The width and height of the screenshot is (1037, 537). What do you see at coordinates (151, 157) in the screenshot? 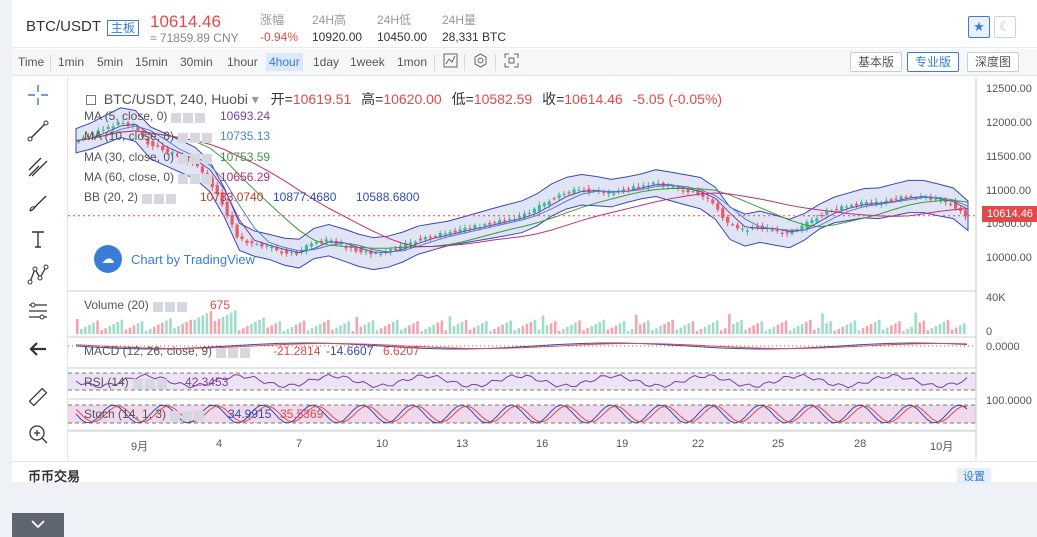
I see `study-legend: MA (30, close, 0)` at bounding box center [151, 157].